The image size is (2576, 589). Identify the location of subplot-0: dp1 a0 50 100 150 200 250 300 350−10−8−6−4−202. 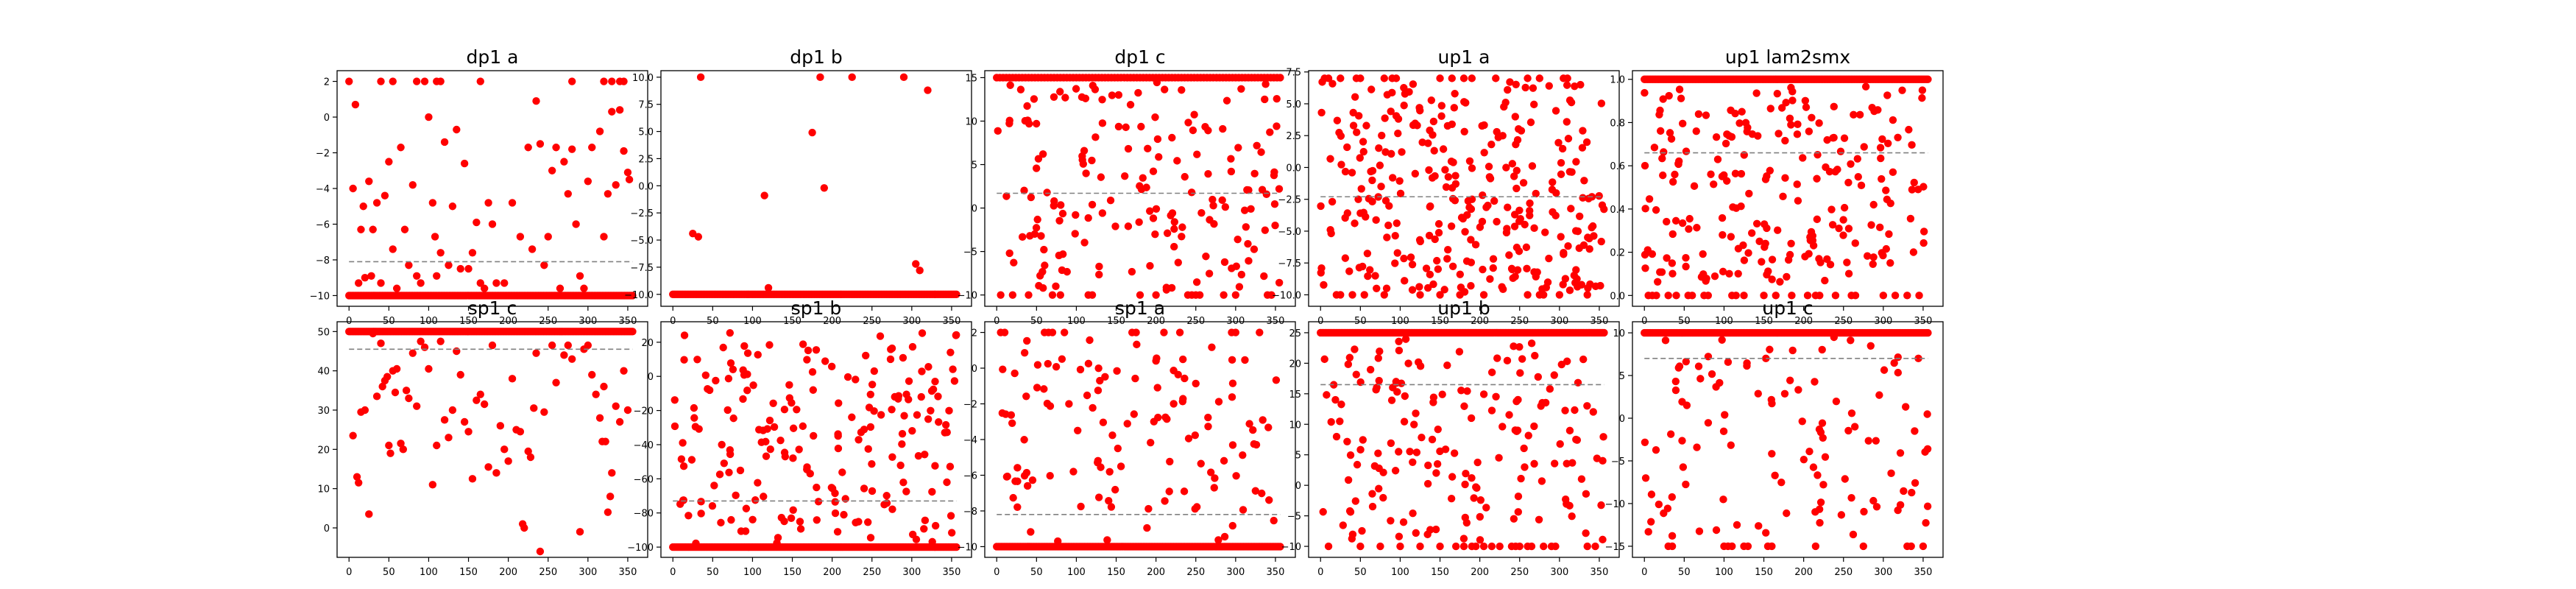
(479, 186).